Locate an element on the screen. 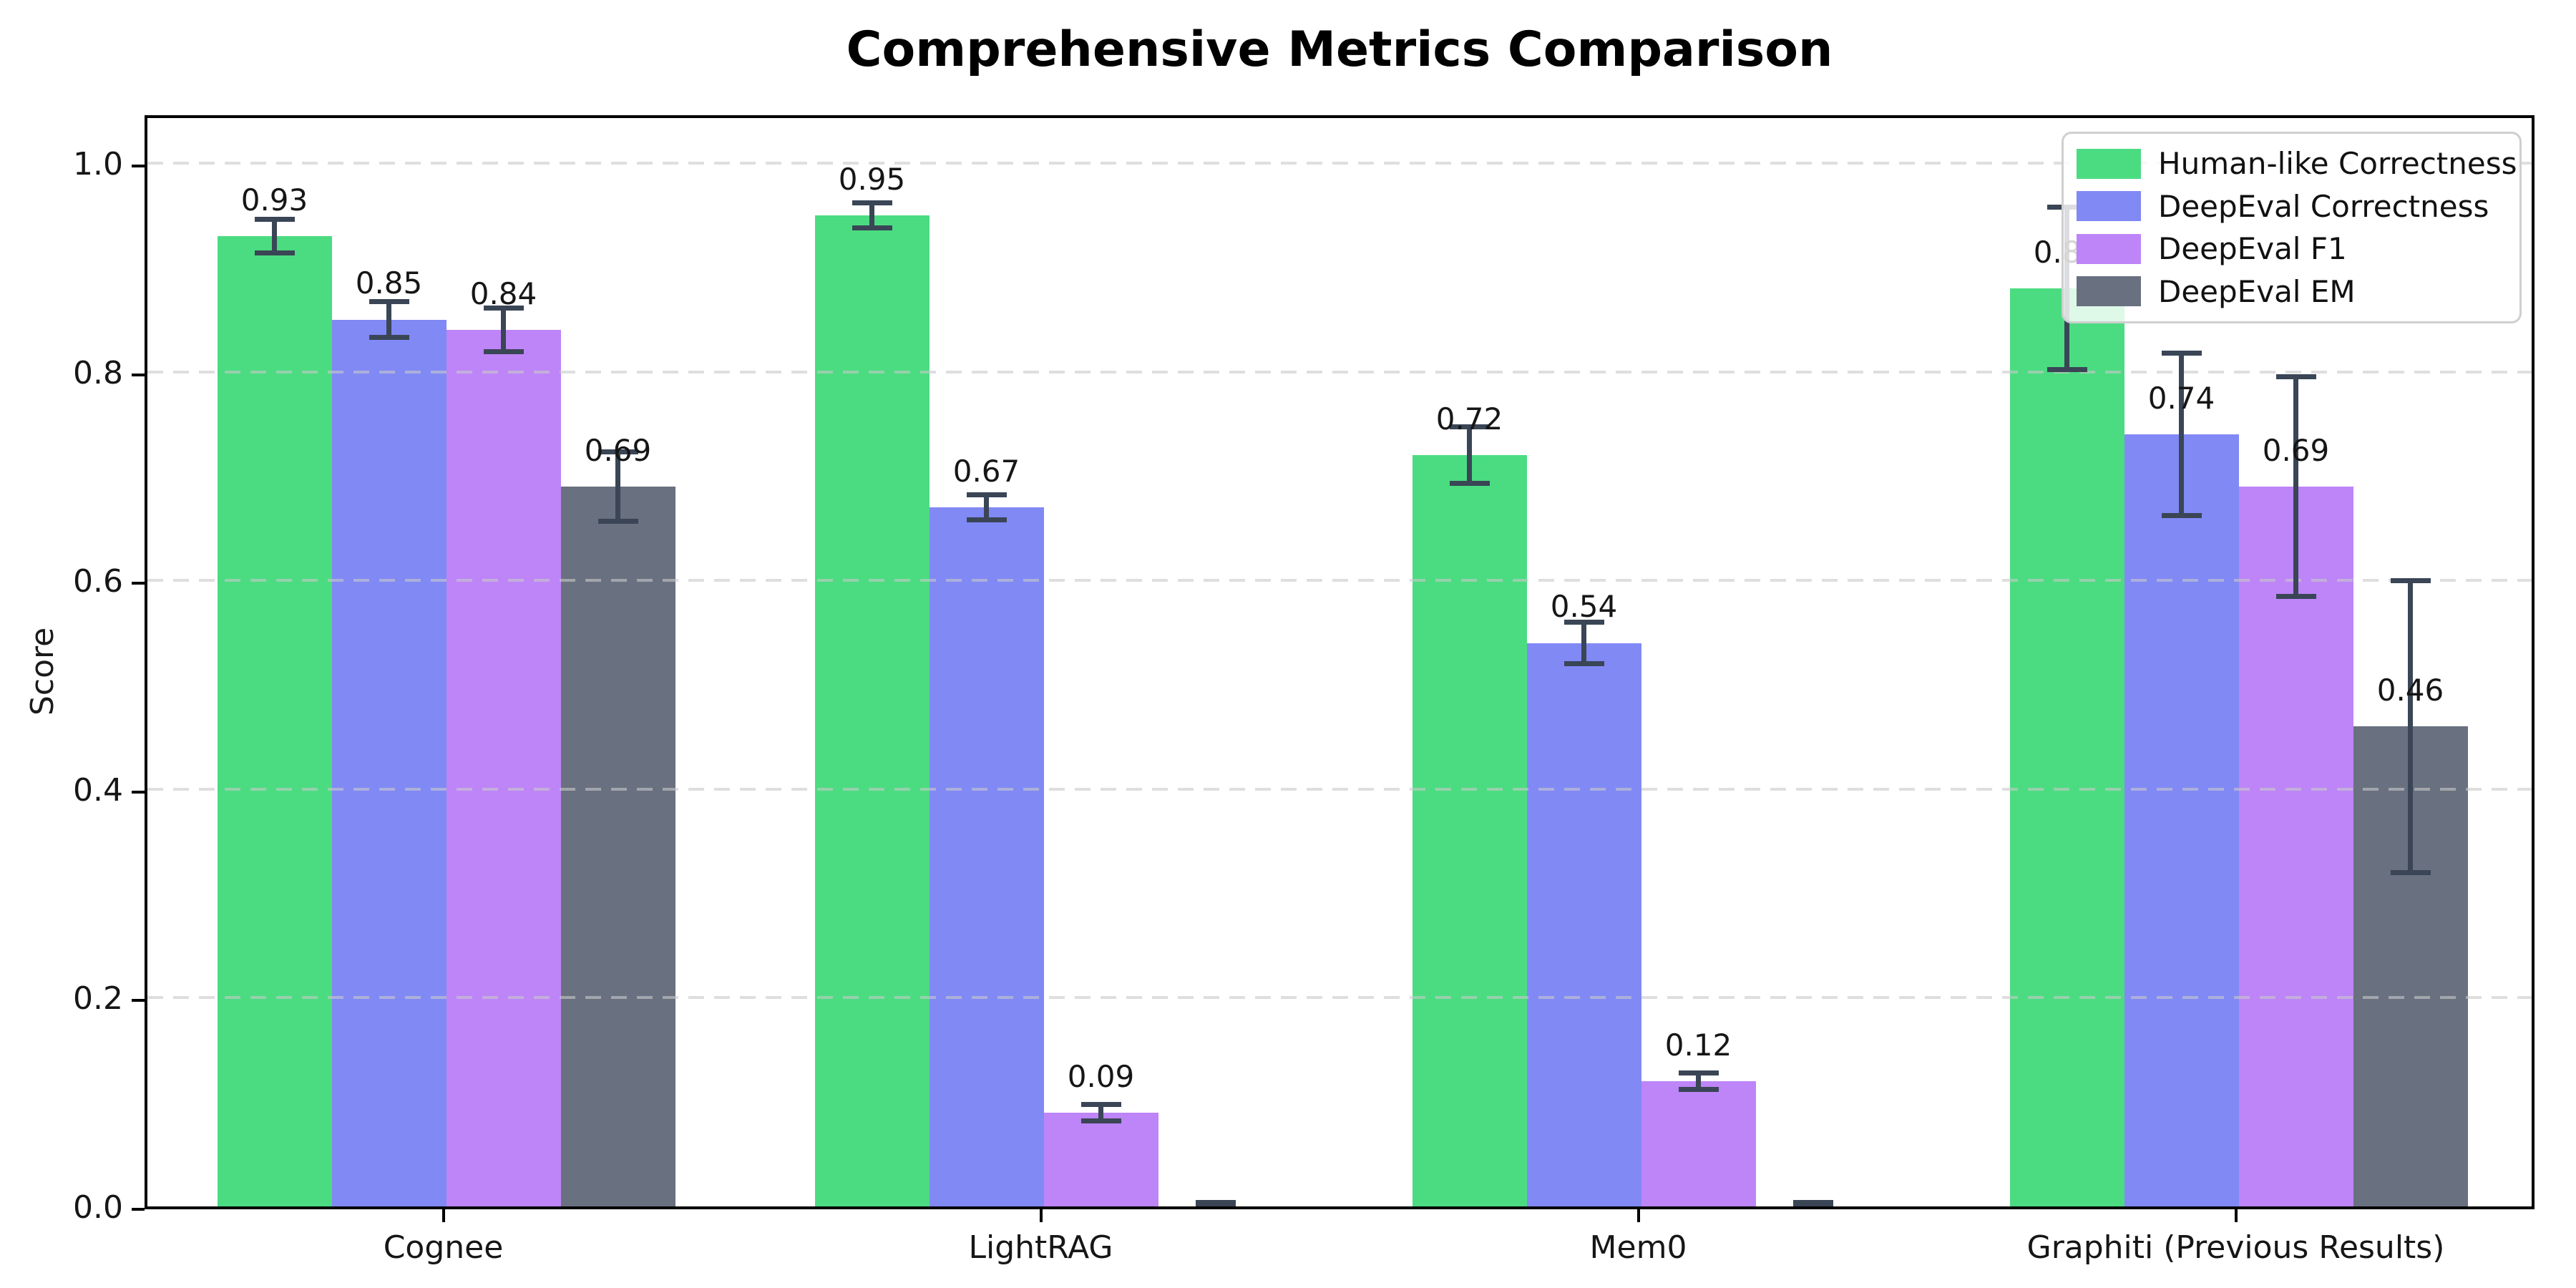 The image size is (2576, 1288). legend-item: DeepEval Correctness is located at coordinates (2292, 206).